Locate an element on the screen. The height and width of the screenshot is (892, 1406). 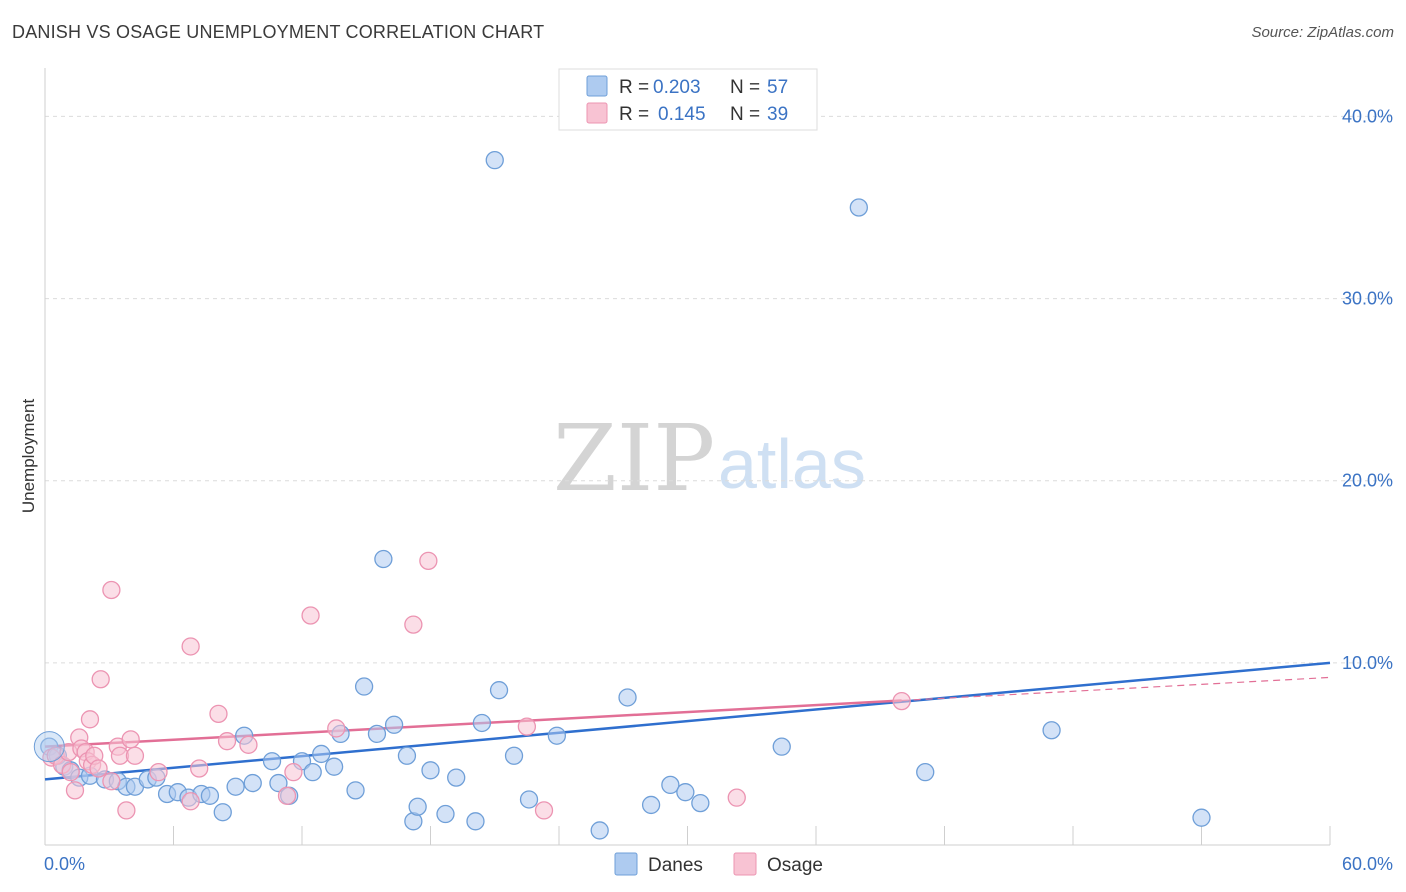
legend-n-label-danes: N = is located at coordinates (745, 87).